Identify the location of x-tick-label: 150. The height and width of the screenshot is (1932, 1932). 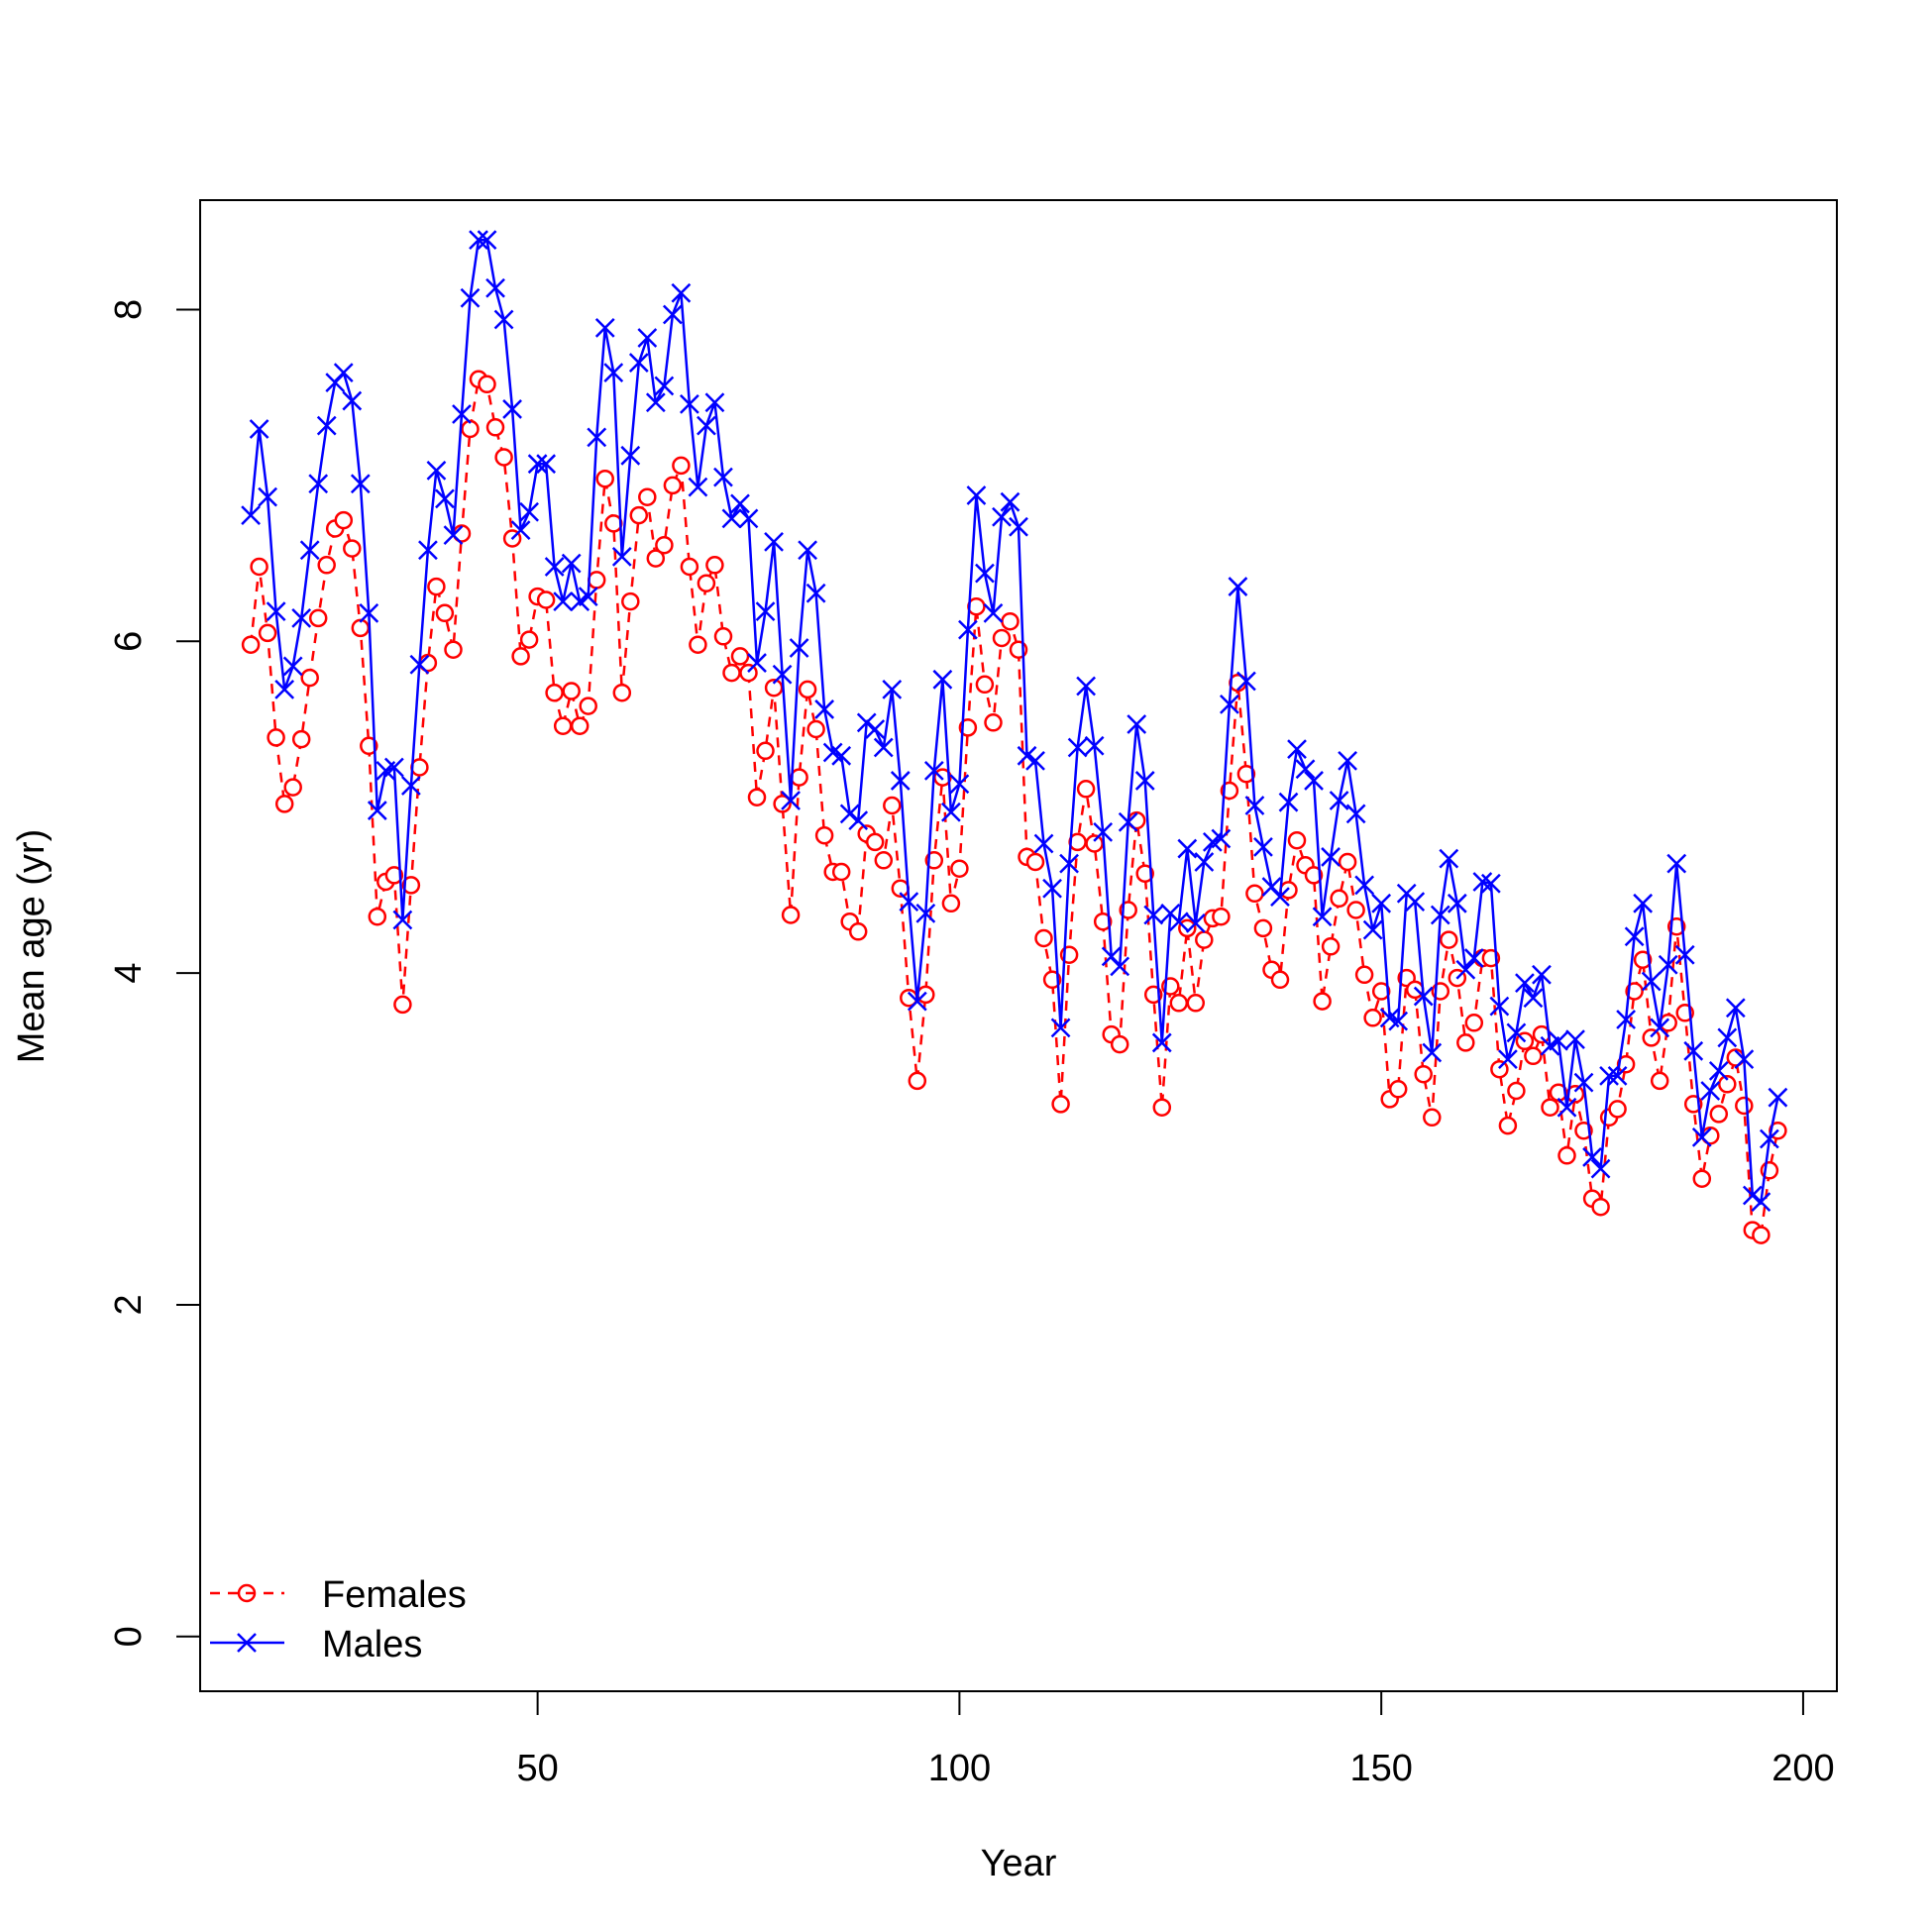
(1381, 1769).